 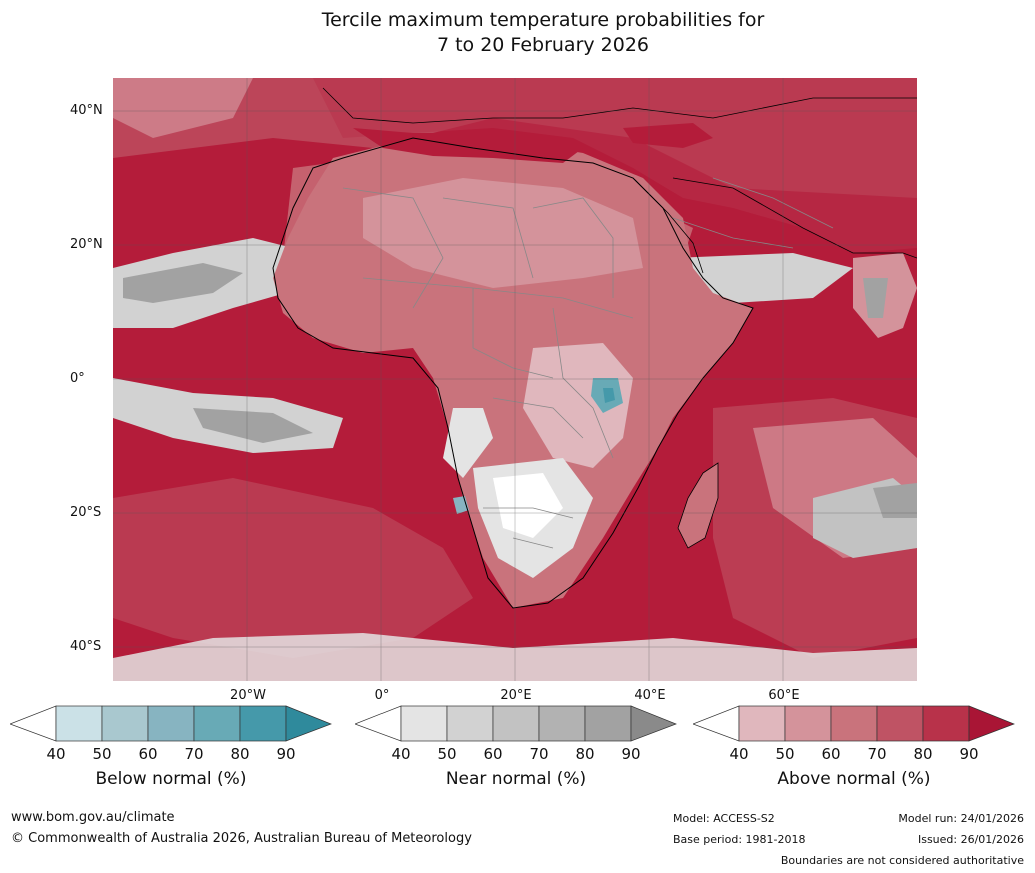 What do you see at coordinates (382, 695) in the screenshot?
I see `lon-label-0: 0°` at bounding box center [382, 695].